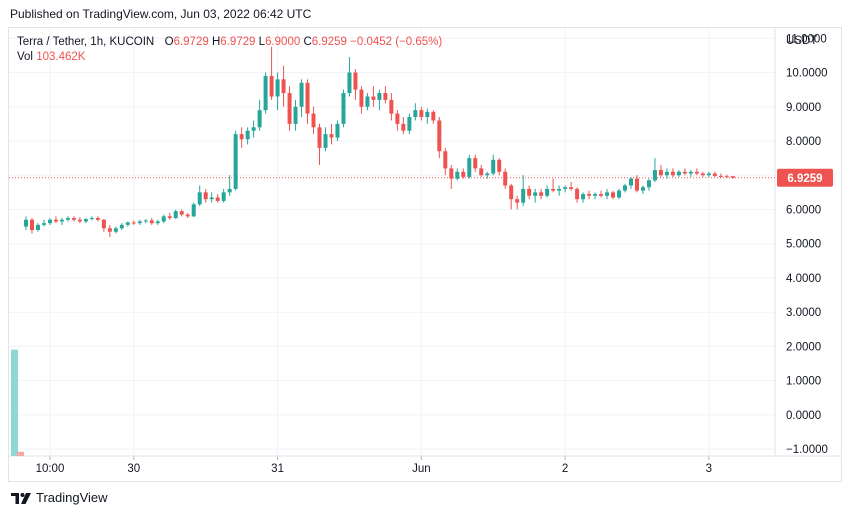 The width and height of the screenshot is (851, 518). Describe the element at coordinates (59, 497) in the screenshot. I see `footer-branding: TradingView` at that location.